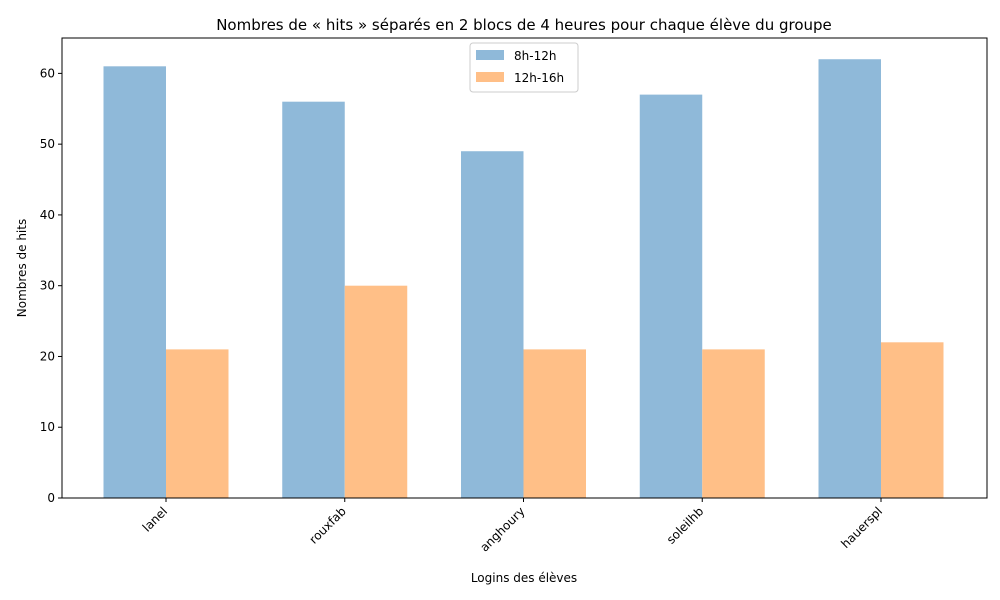 This screenshot has width=1000, height=600. What do you see at coordinates (47, 144) in the screenshot?
I see `y-tick-label: 50` at bounding box center [47, 144].